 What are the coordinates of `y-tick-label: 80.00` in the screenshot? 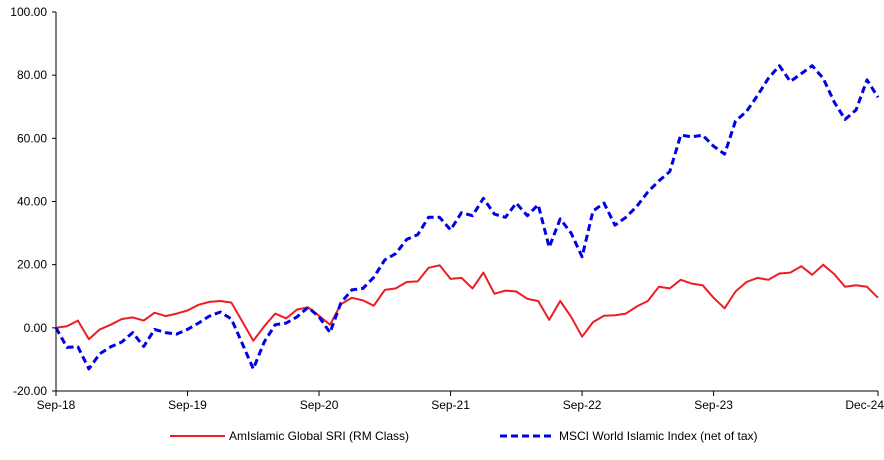 It's located at (32, 75).